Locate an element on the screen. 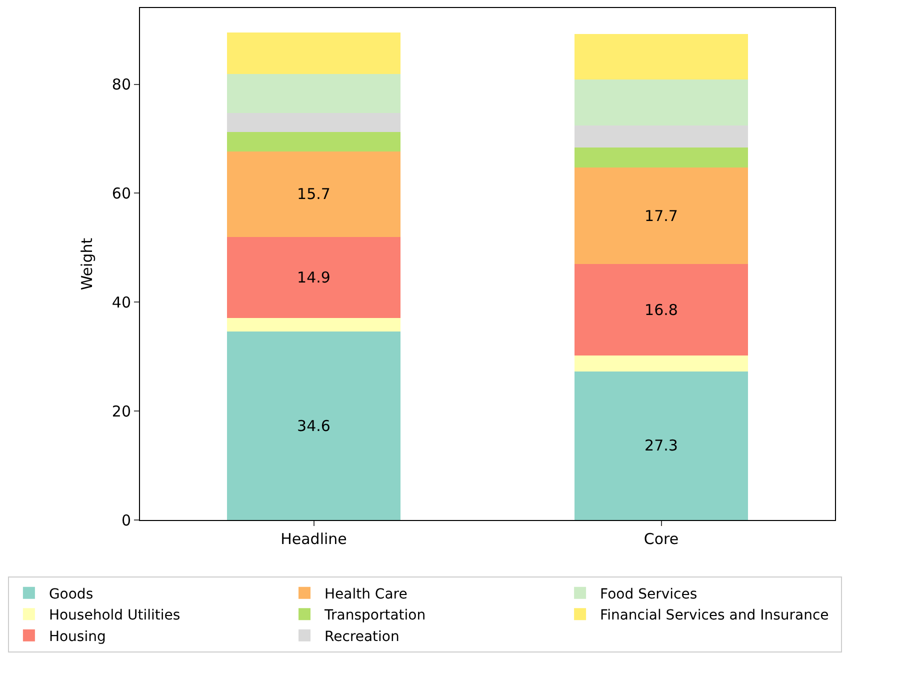 The height and width of the screenshot is (675, 904). data-label: 27.3 is located at coordinates (661, 445).